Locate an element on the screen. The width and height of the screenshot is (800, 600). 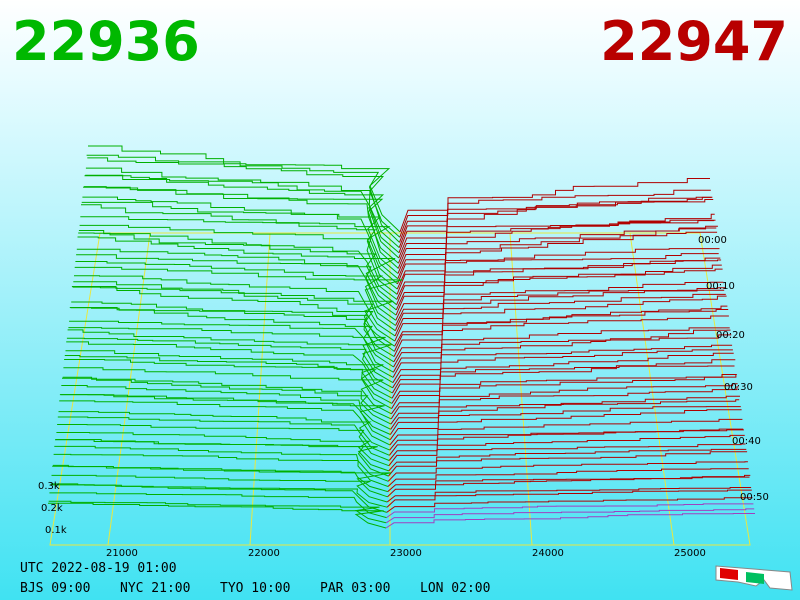
x-tick-label: 24000 is located at coordinates (548, 553).